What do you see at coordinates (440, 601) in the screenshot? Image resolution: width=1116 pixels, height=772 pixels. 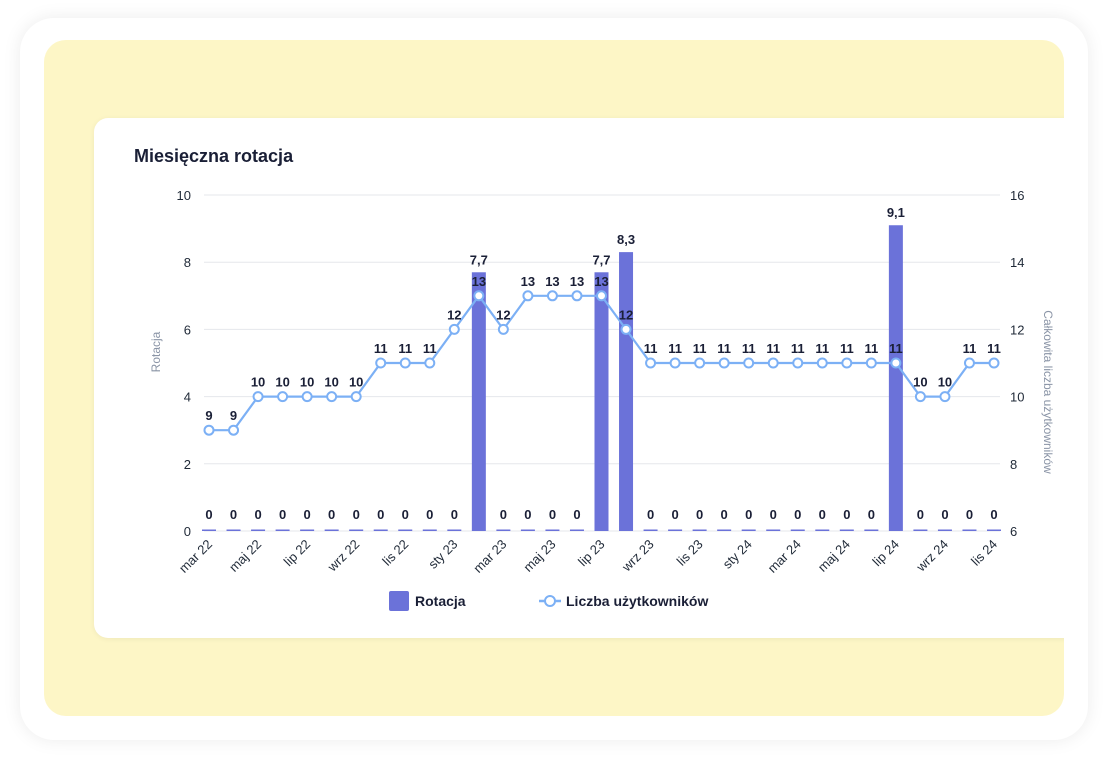 I see `legend-bar-label: Rotacja` at bounding box center [440, 601].